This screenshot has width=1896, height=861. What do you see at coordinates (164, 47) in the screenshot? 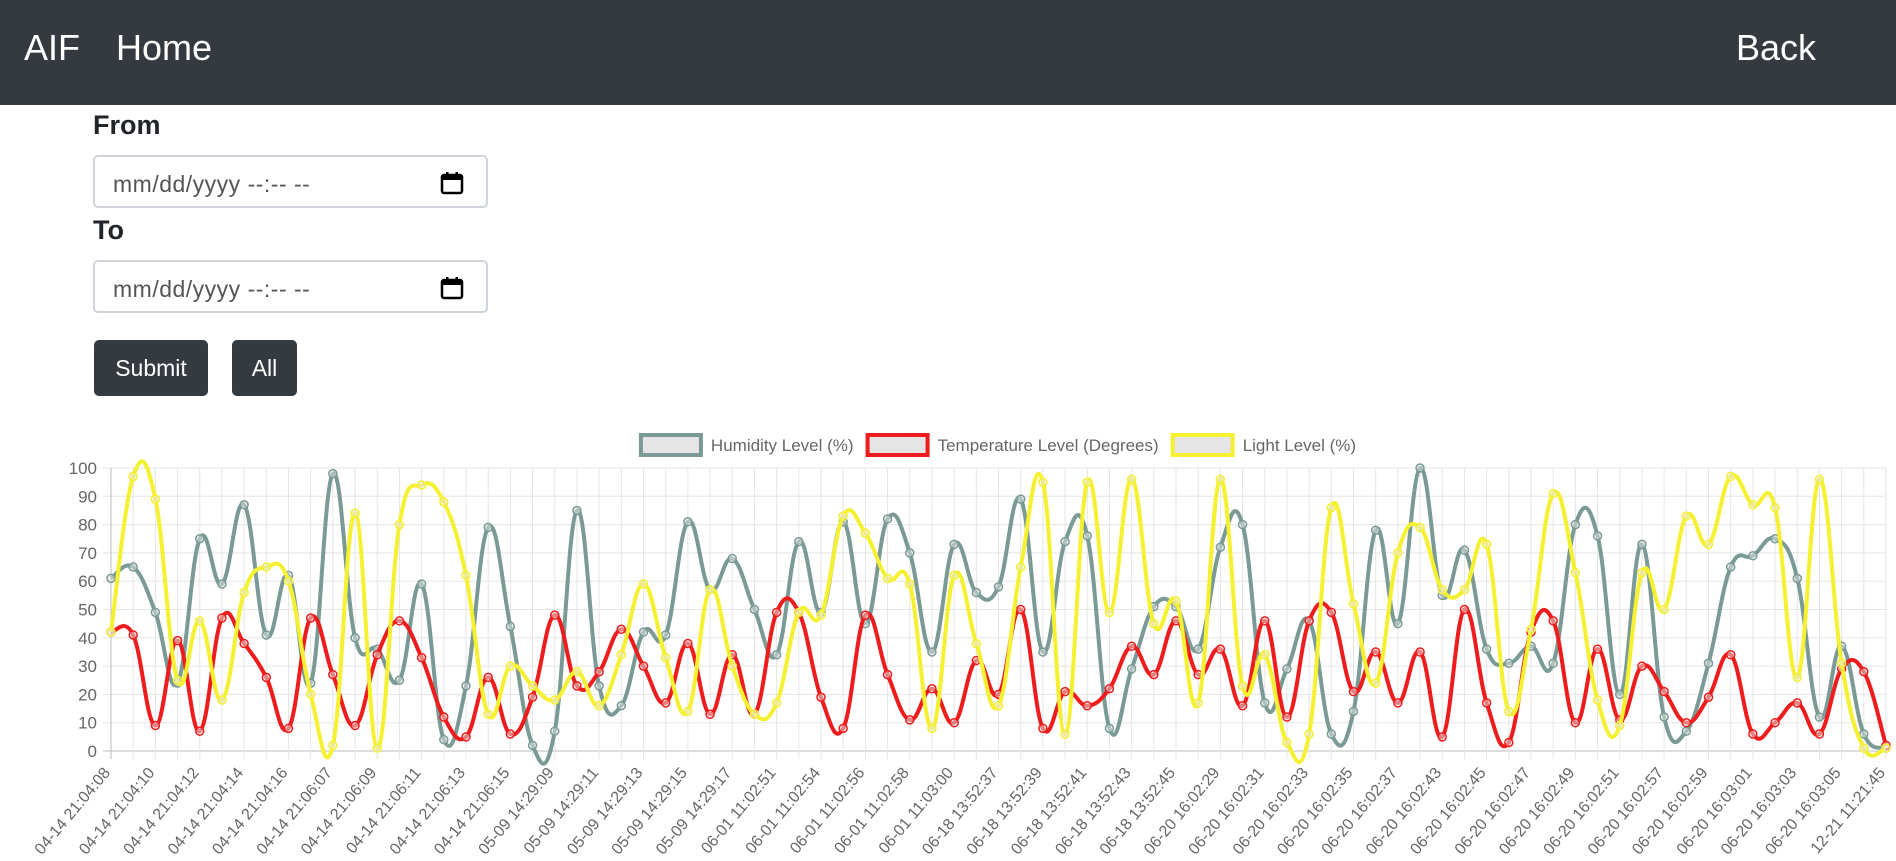
I see `home-link: Home` at bounding box center [164, 47].